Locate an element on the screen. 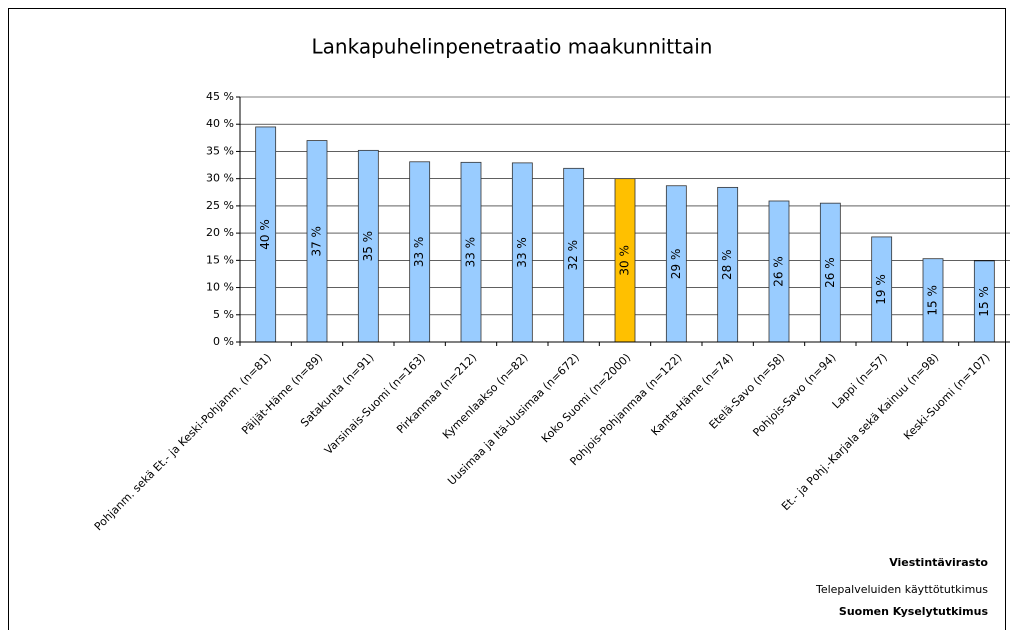 This screenshot has height=630, width=1014. value-label: 19 % is located at coordinates (881, 289).